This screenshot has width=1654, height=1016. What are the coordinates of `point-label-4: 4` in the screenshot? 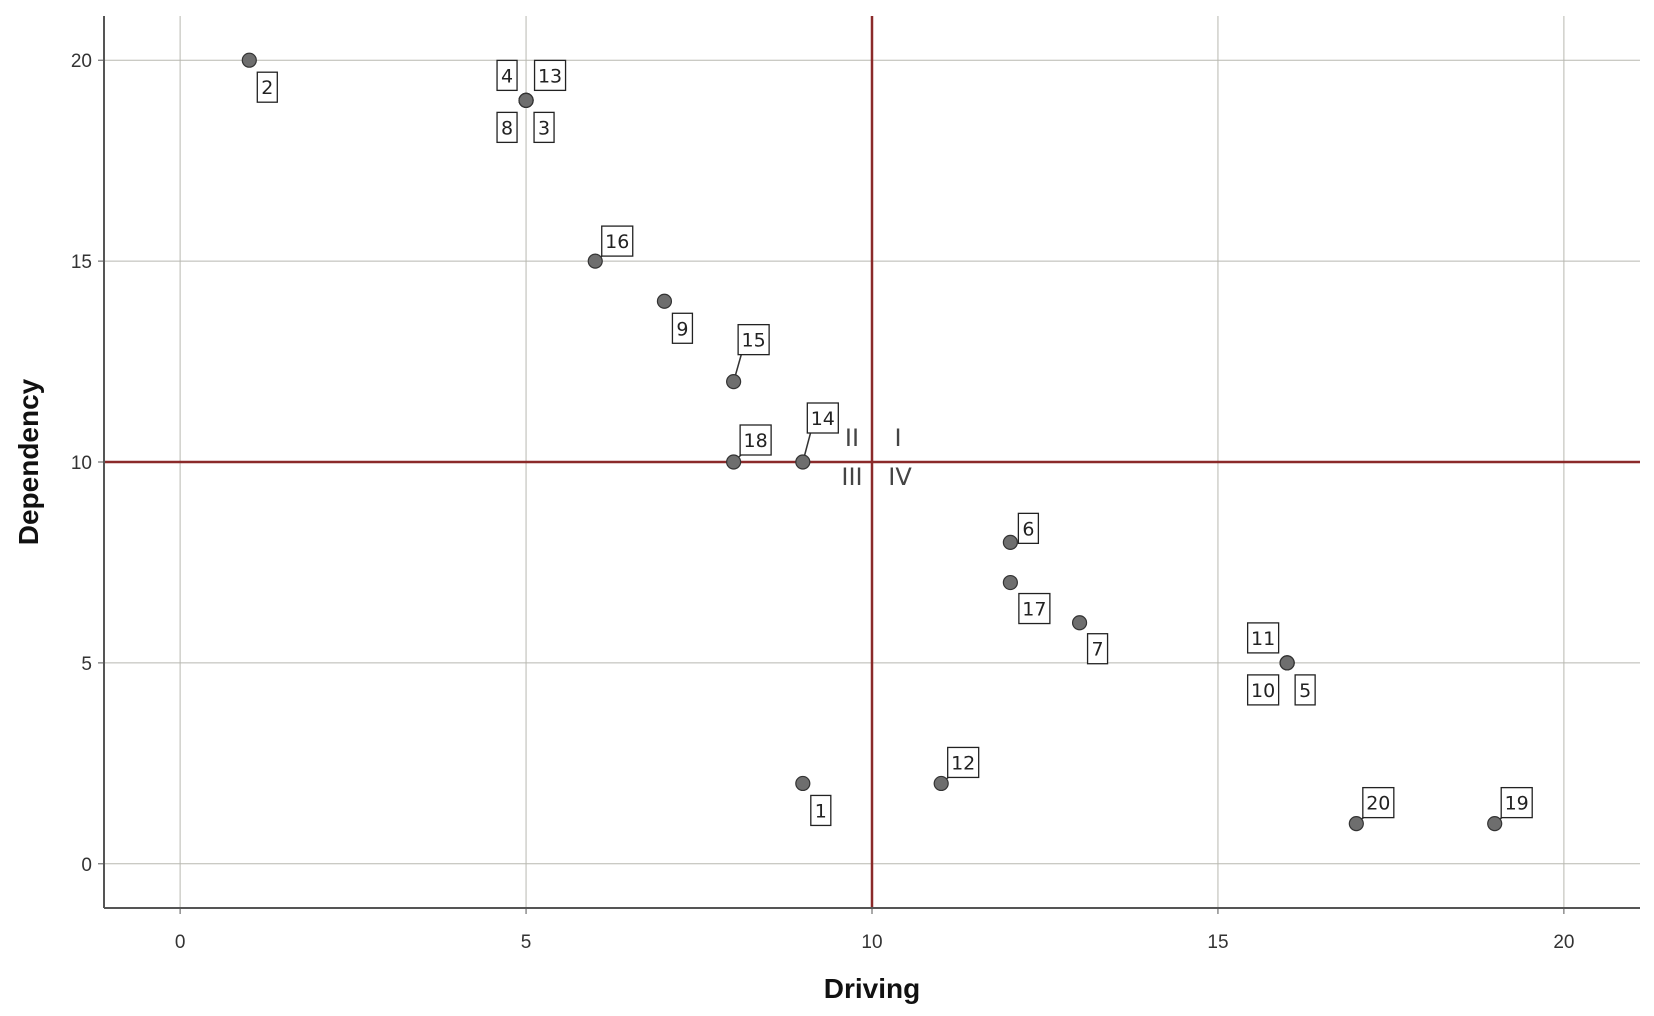 It's located at (507, 76).